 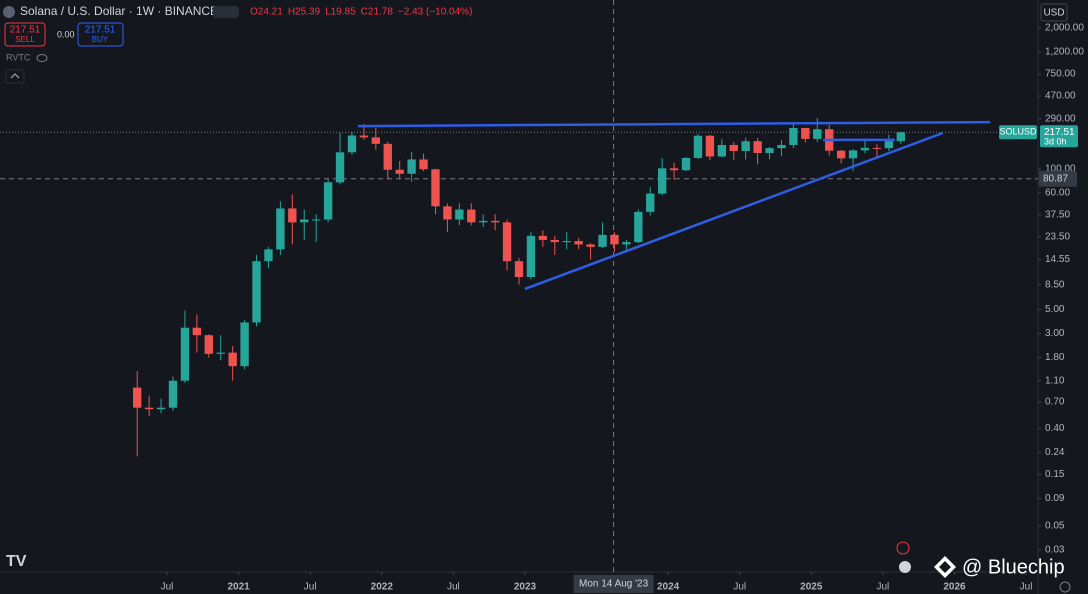 What do you see at coordinates (266, 12) in the screenshot?
I see `ohlc-value: O24.21` at bounding box center [266, 12].